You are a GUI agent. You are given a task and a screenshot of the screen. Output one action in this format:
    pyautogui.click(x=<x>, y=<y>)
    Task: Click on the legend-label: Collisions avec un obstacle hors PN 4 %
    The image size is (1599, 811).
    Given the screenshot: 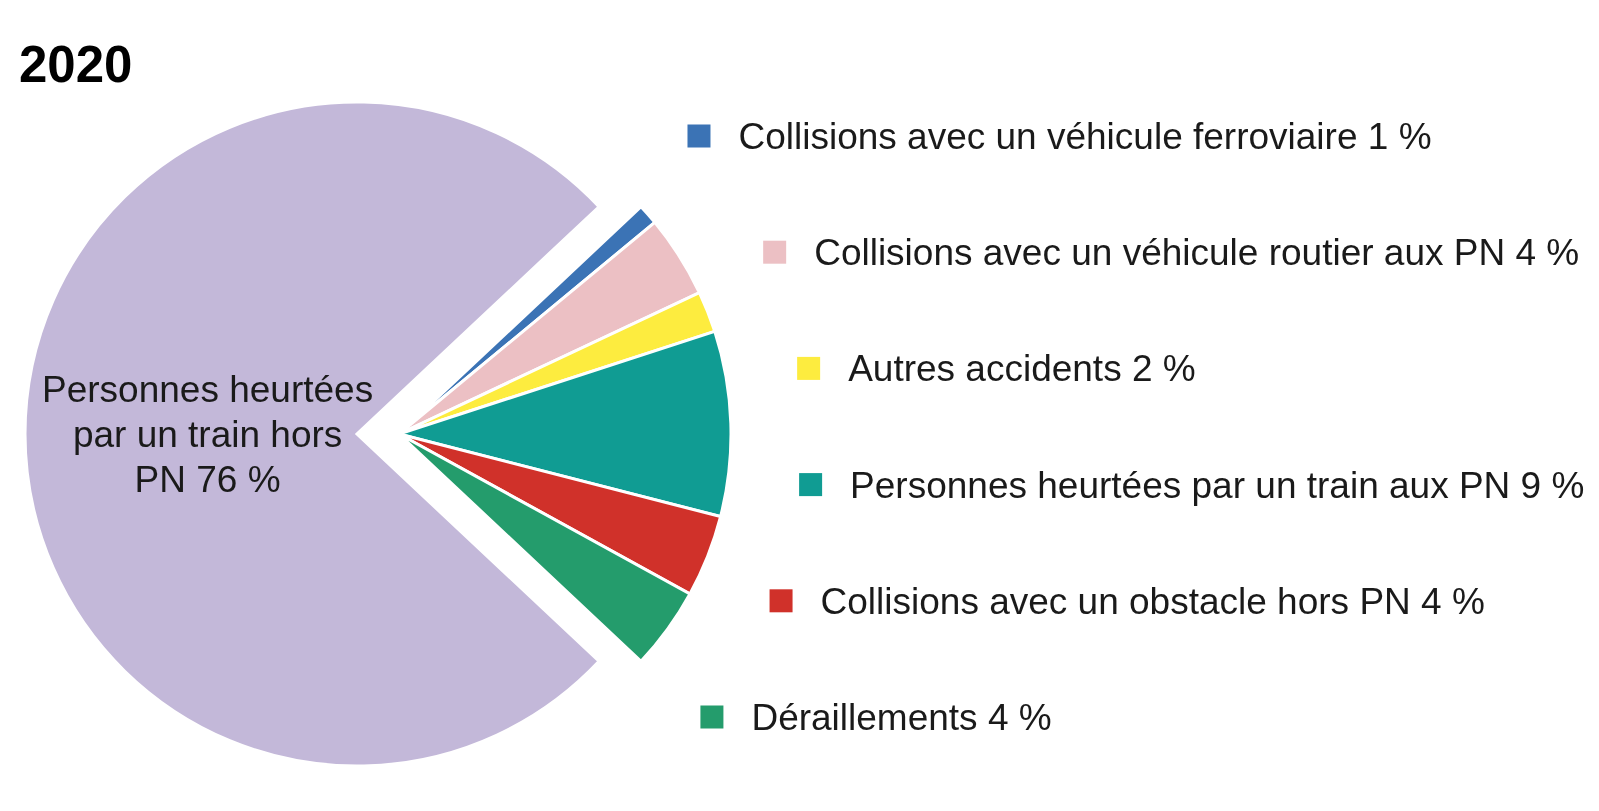 What is the action you would take?
    pyautogui.click(x=1152, y=601)
    